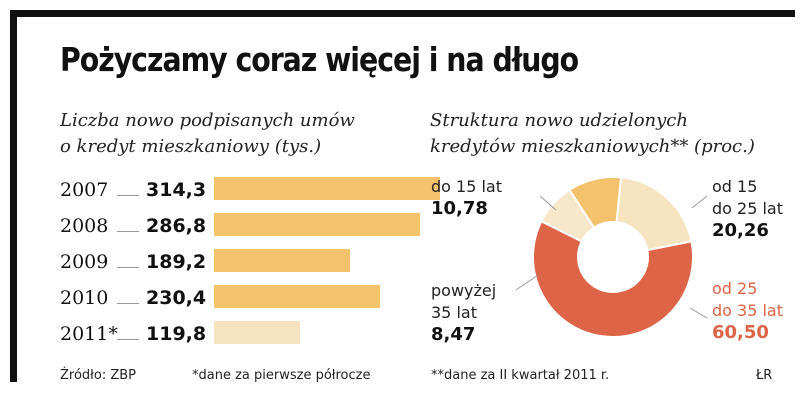 The image size is (805, 402). Describe the element at coordinates (84, 226) in the screenshot. I see `bar-category-label: 2008` at that location.